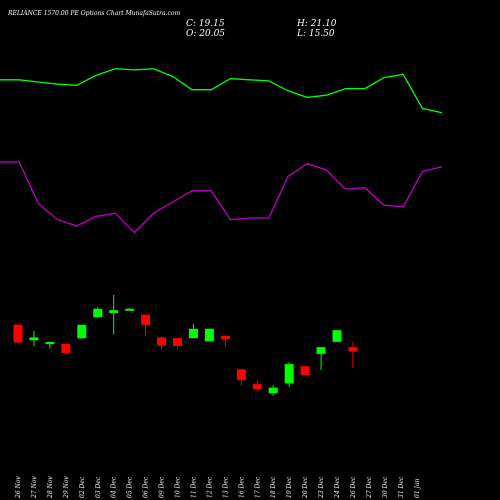  I want to click on x-tick-label: 26 Nov, so click(18, 487).